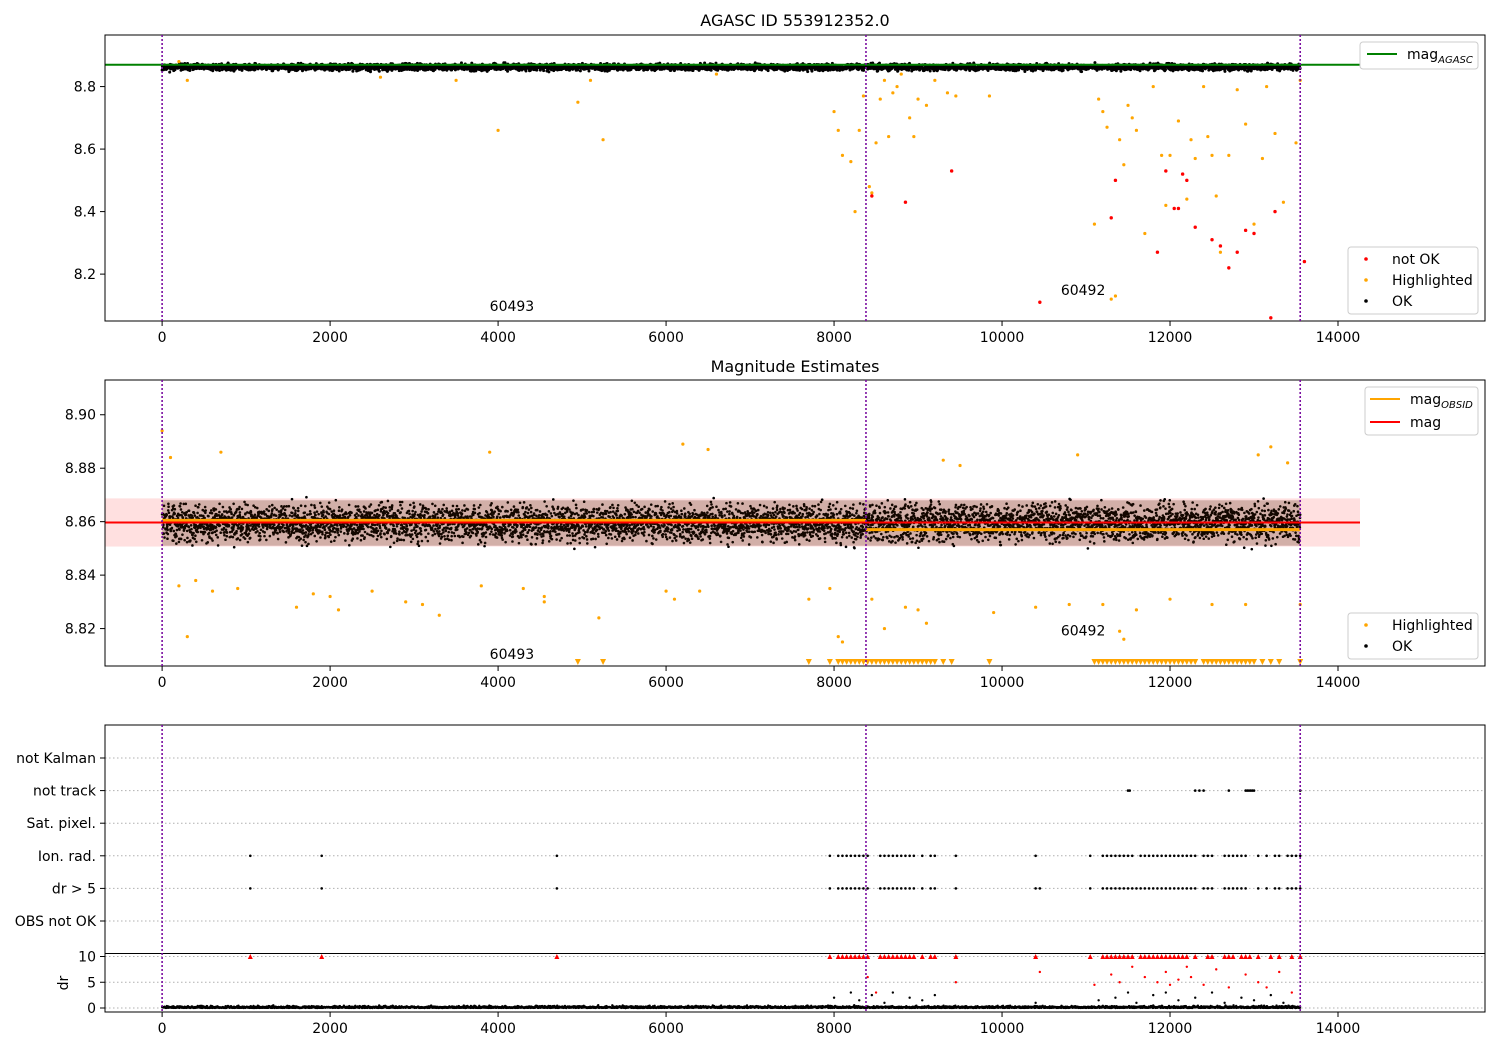  I want to click on x-tick-label: 0, so click(162, 338).